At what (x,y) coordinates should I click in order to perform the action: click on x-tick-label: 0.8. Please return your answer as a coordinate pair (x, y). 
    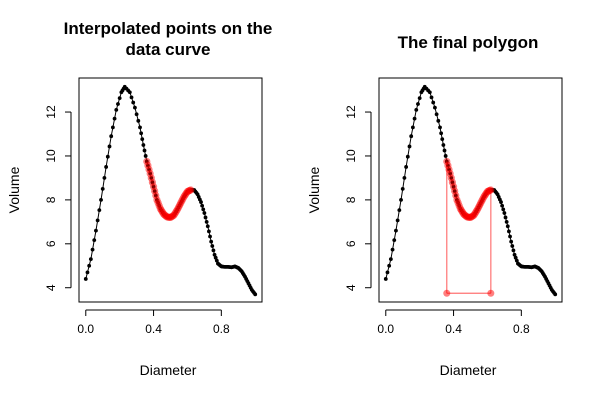
    Looking at the image, I should click on (221, 329).